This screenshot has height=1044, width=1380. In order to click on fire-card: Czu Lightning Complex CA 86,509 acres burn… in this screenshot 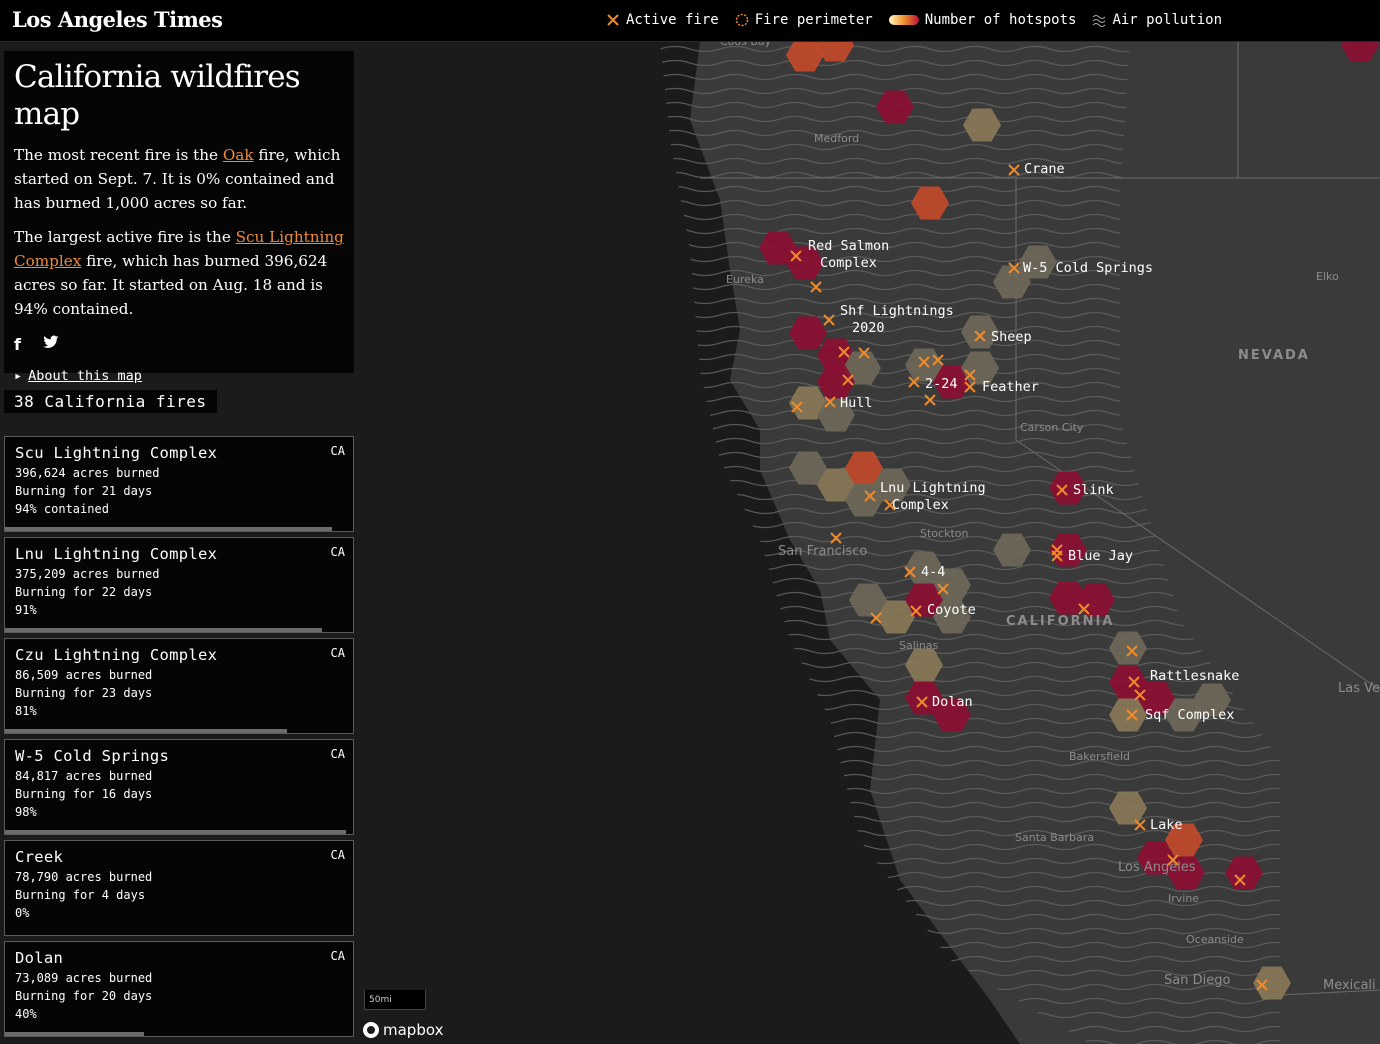, I will do `click(179, 686)`.